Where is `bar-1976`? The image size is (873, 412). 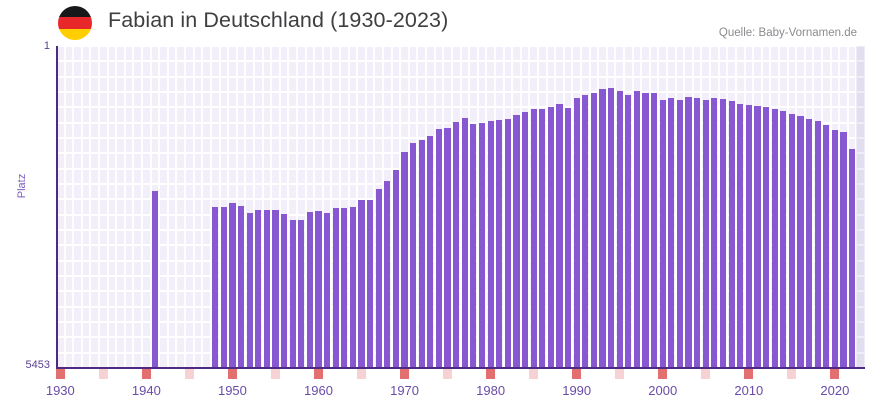 bar-1976 is located at coordinates (456, 245).